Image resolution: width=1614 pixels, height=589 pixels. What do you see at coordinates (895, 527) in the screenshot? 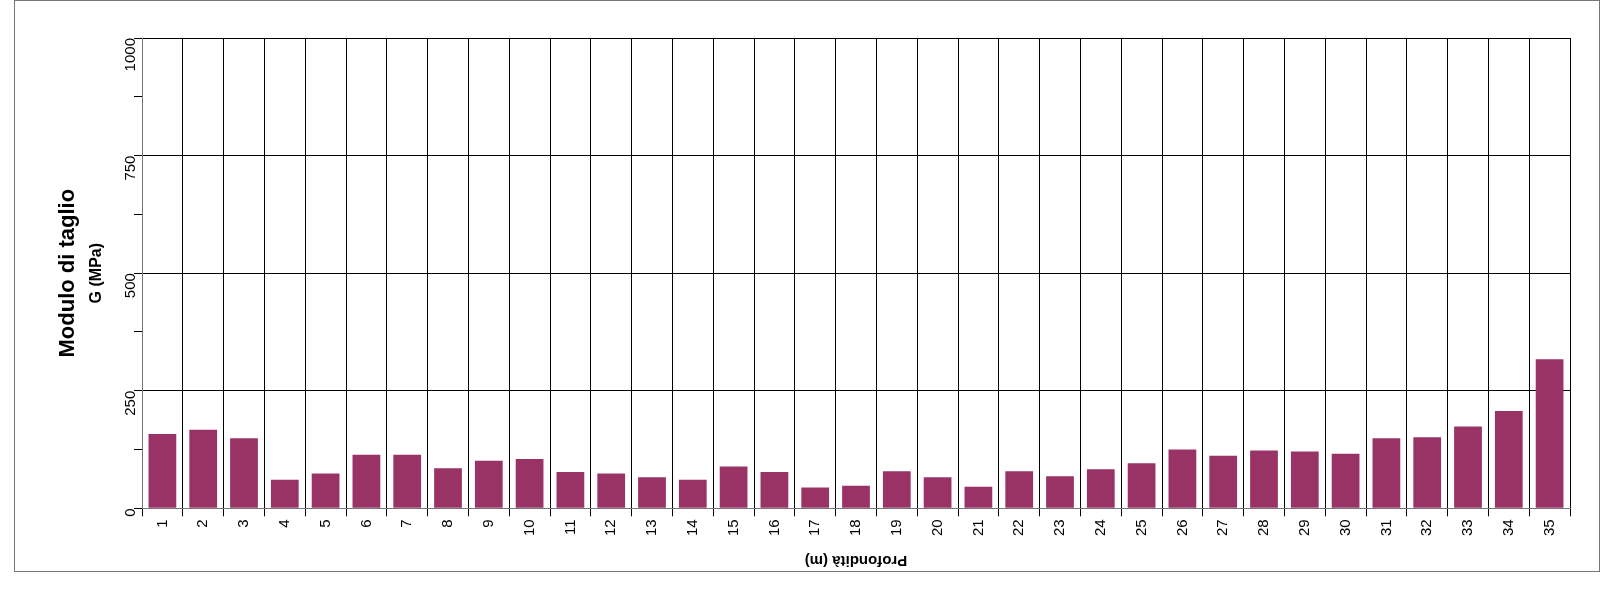
I see `x-tick-label: 19` at bounding box center [895, 527].